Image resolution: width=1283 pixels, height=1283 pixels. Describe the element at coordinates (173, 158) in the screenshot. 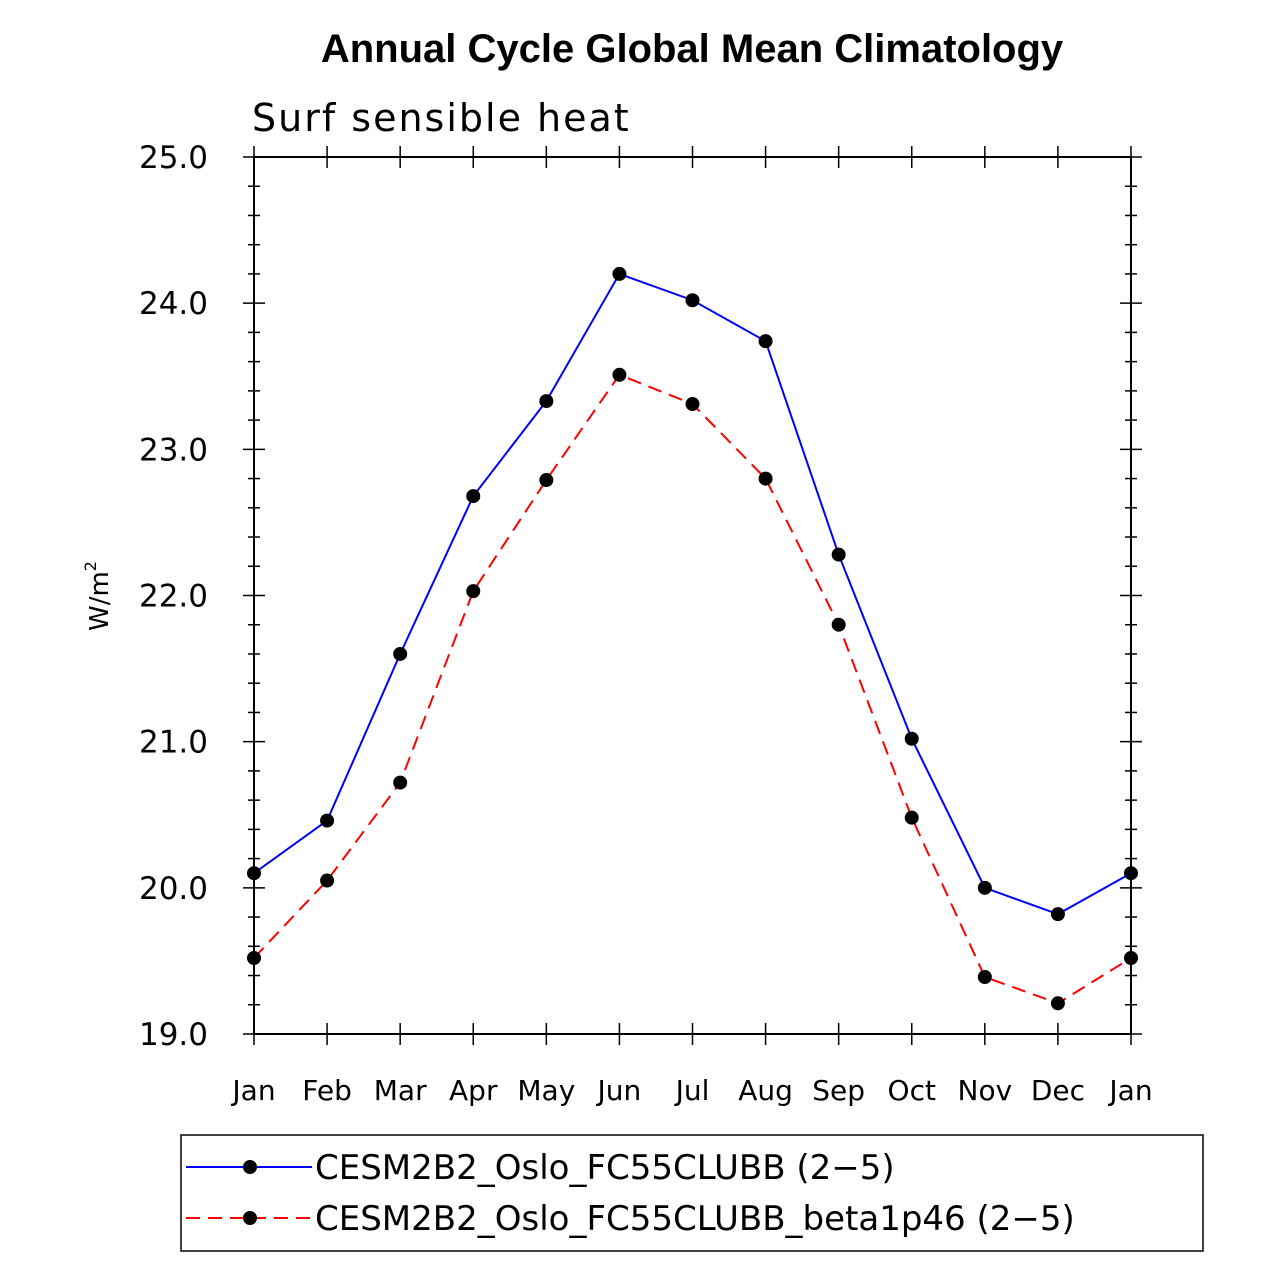

I see `y-tick-label: 25.0` at that location.